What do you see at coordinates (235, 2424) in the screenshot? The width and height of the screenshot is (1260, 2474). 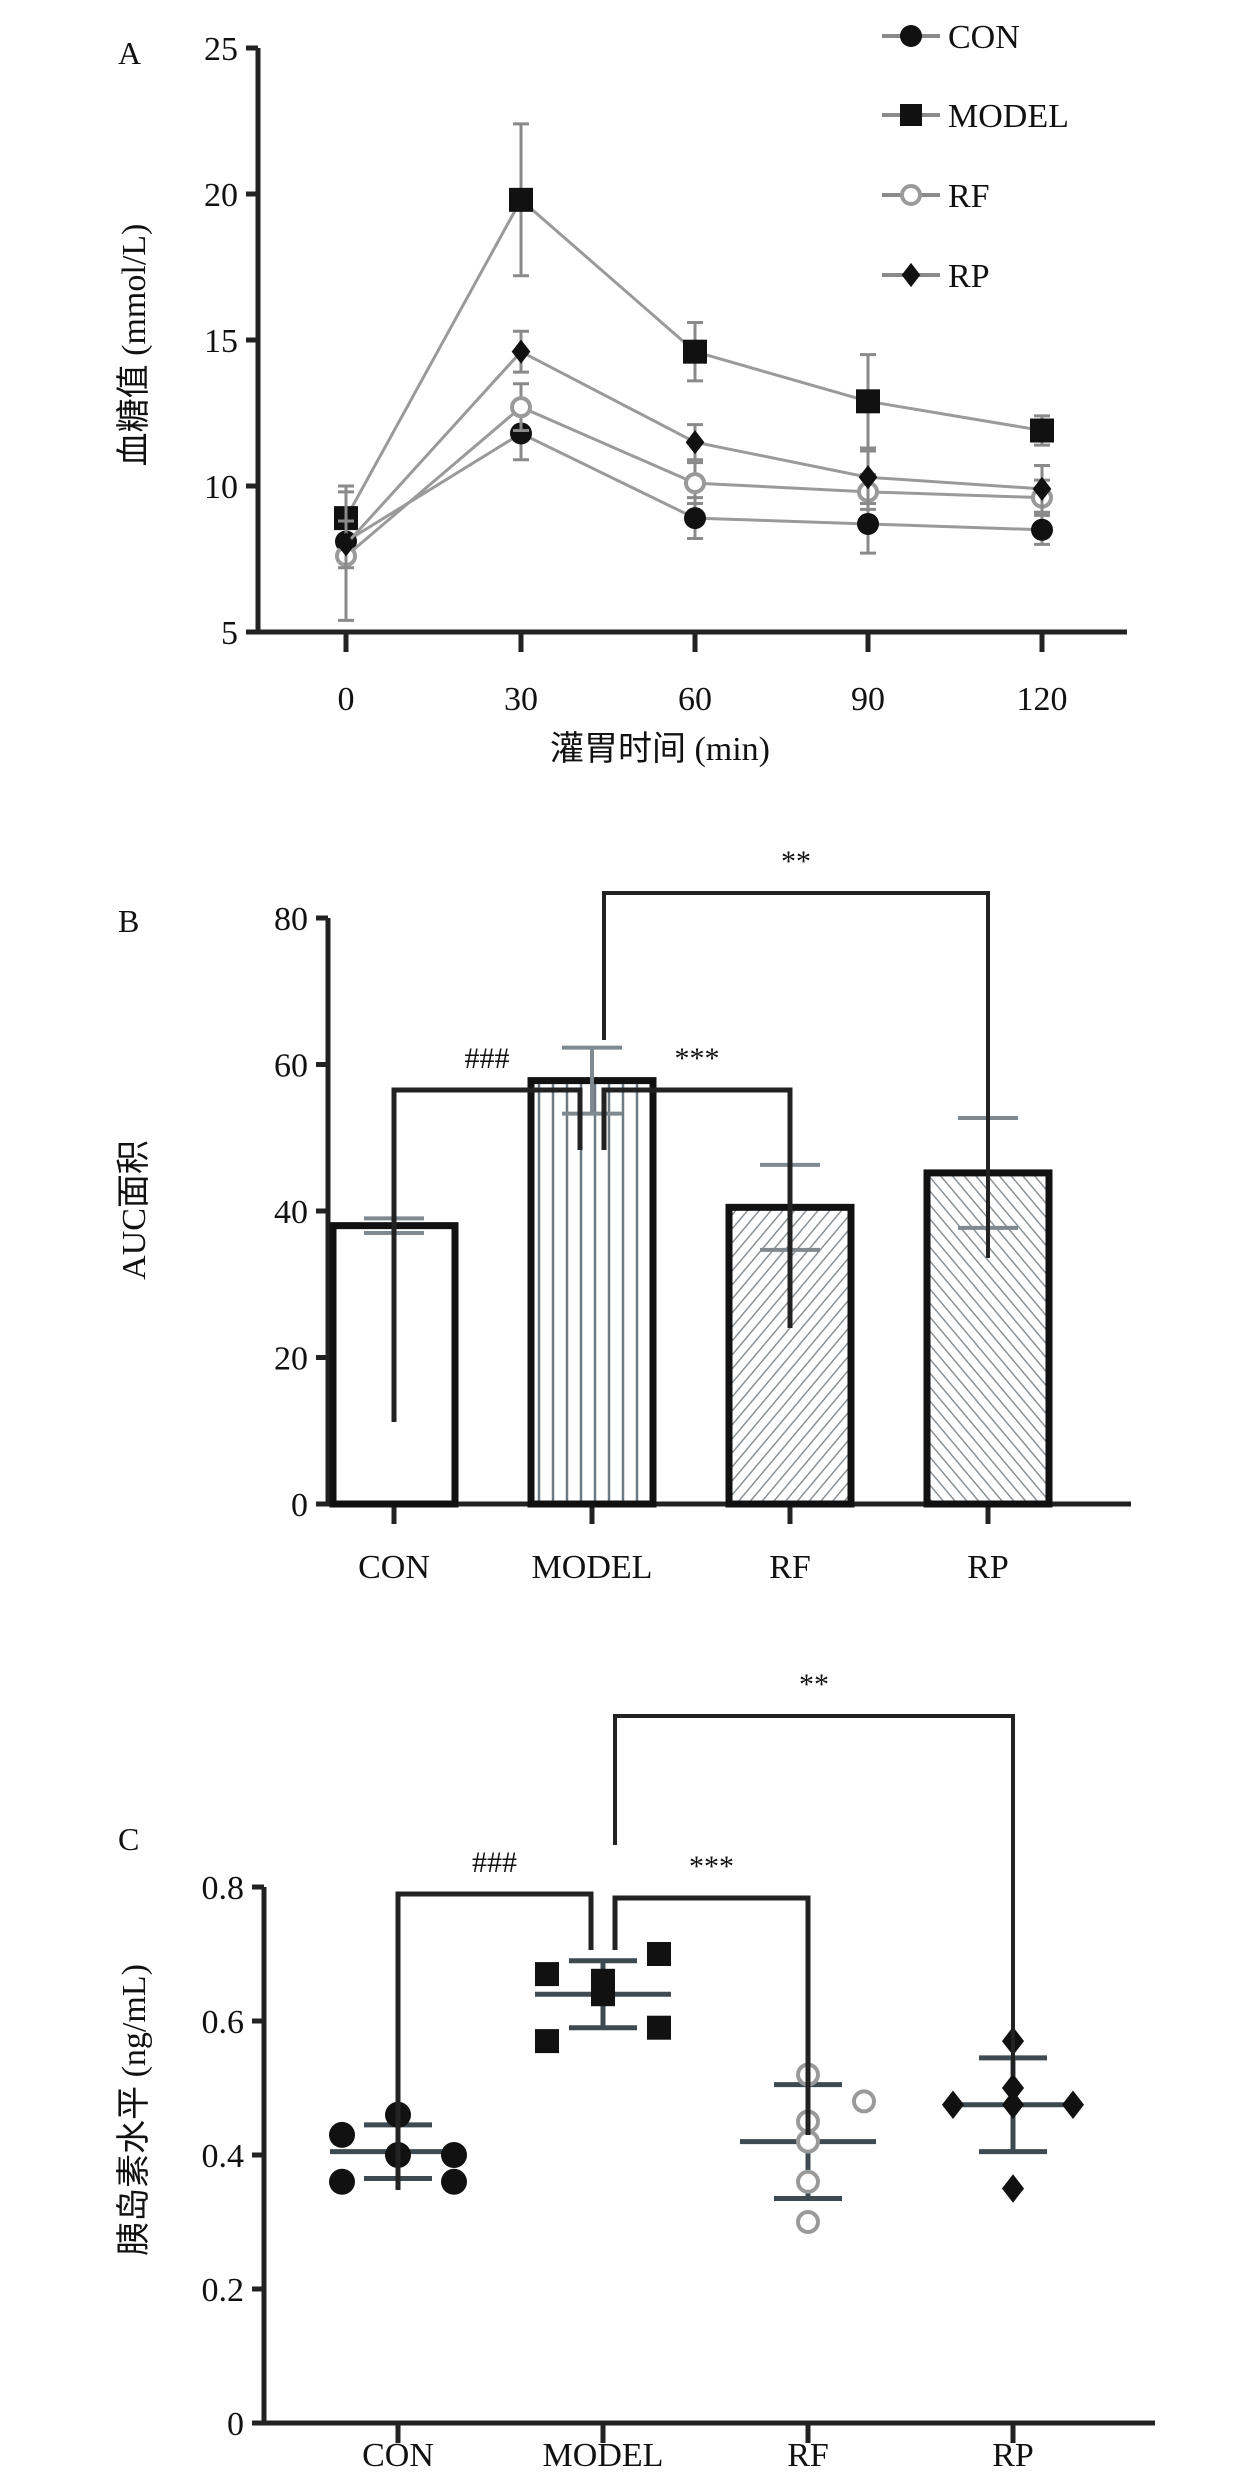 I see `panel-c-y-tick-label: 0` at bounding box center [235, 2424].